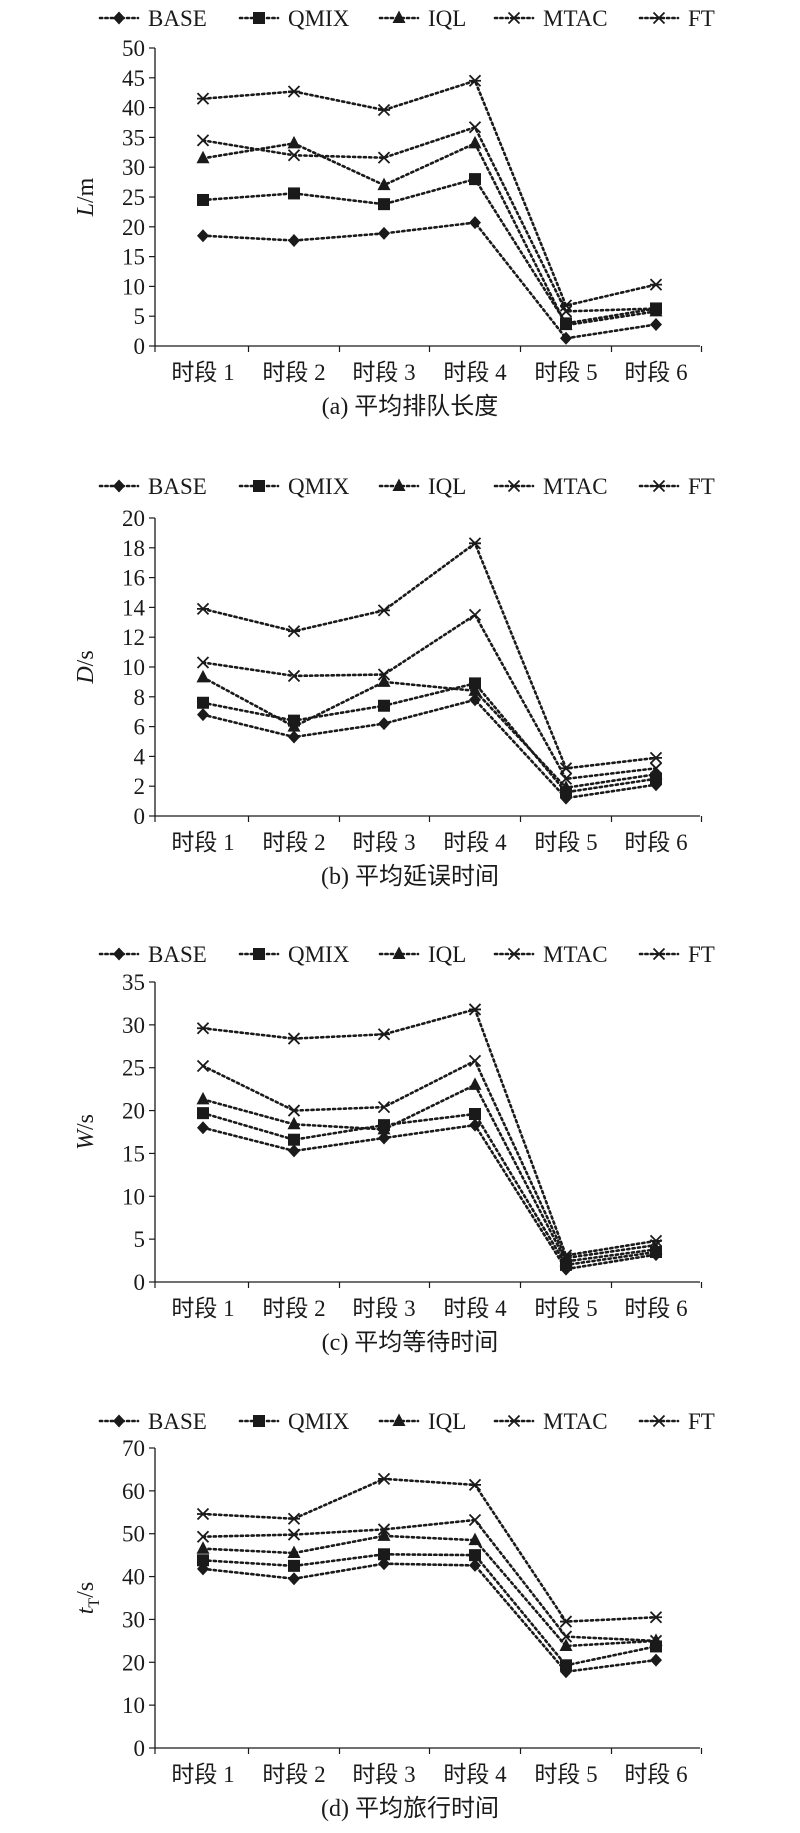  I want to click on y-tick-label: 60, so click(133, 1491).